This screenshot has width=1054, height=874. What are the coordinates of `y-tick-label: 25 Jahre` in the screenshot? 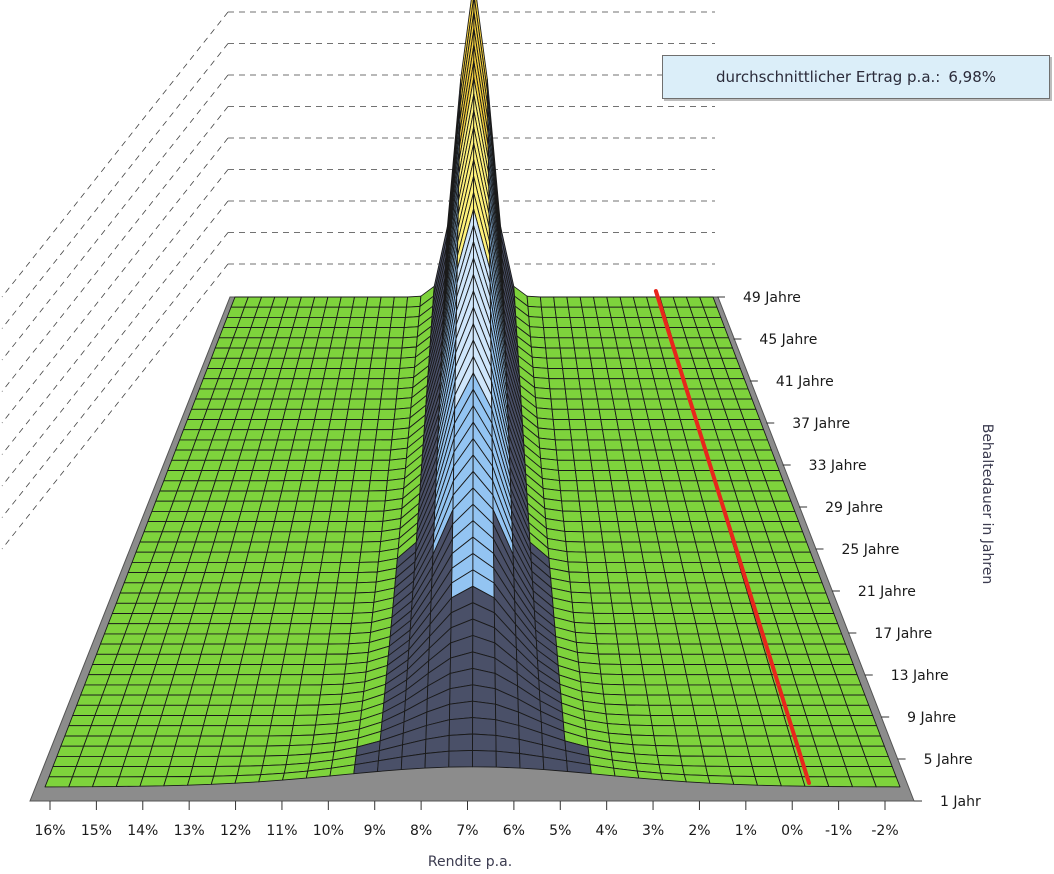 It's located at (871, 550).